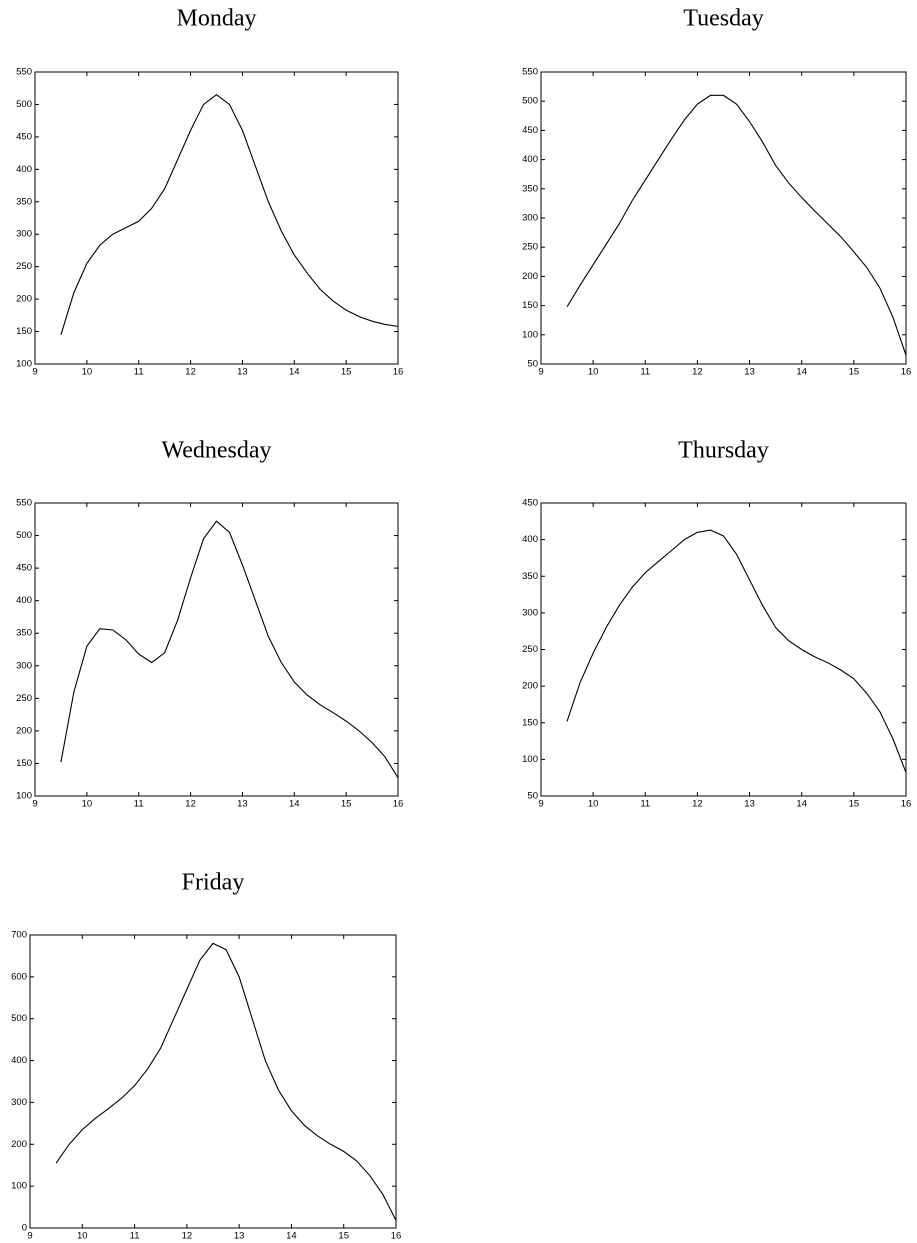 This screenshot has width=917, height=1243. Describe the element at coordinates (213, 883) in the screenshot. I see `chart-title: Friday` at that location.